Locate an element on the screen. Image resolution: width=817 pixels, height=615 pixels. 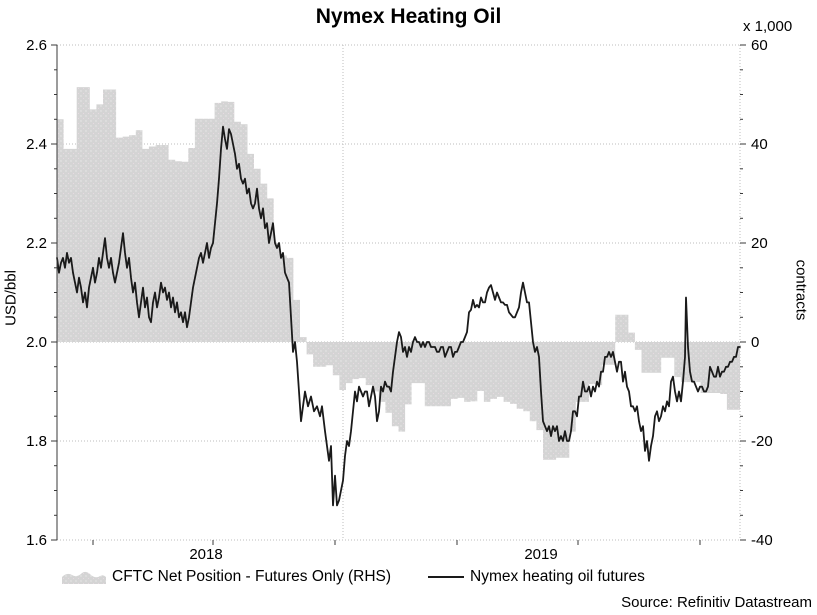
left-tick-label: 2.2 is located at coordinates (36, 243).